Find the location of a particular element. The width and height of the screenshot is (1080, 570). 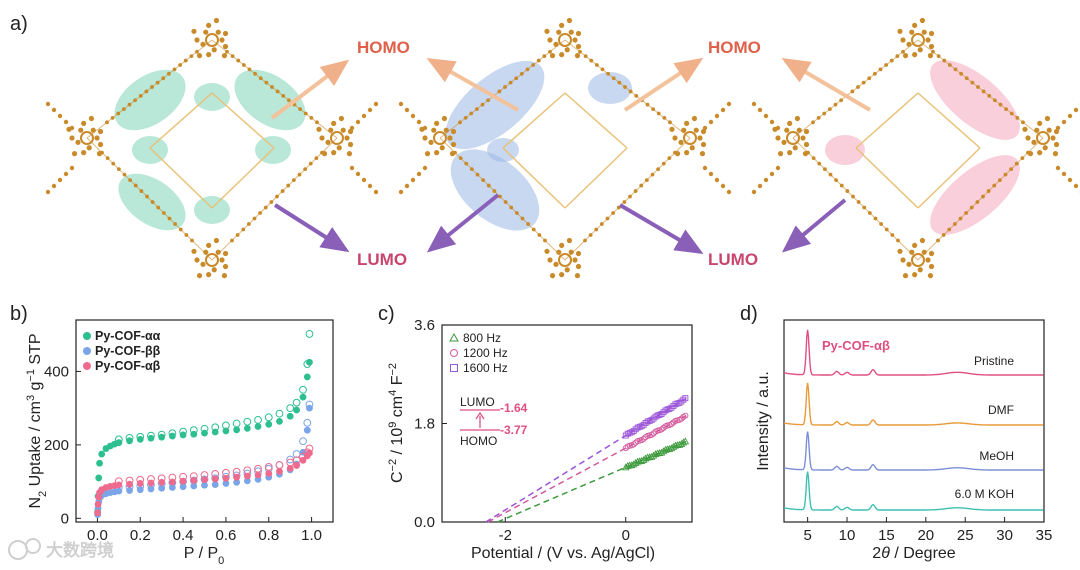

x-tick-label: 0.4 is located at coordinates (183, 535).